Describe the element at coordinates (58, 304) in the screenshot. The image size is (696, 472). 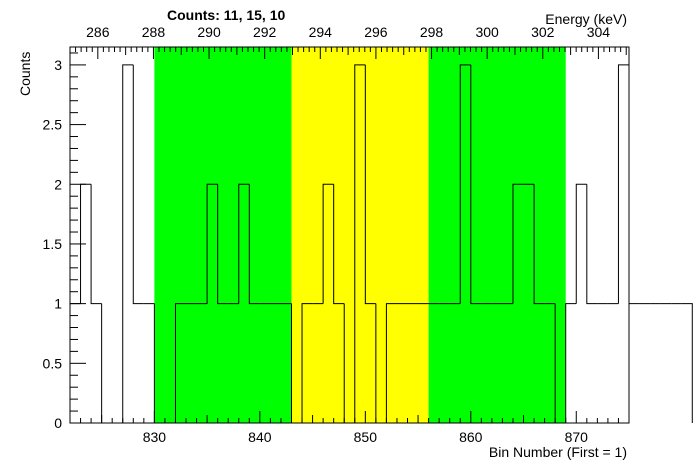
I see `y-tick-label: 1` at that location.